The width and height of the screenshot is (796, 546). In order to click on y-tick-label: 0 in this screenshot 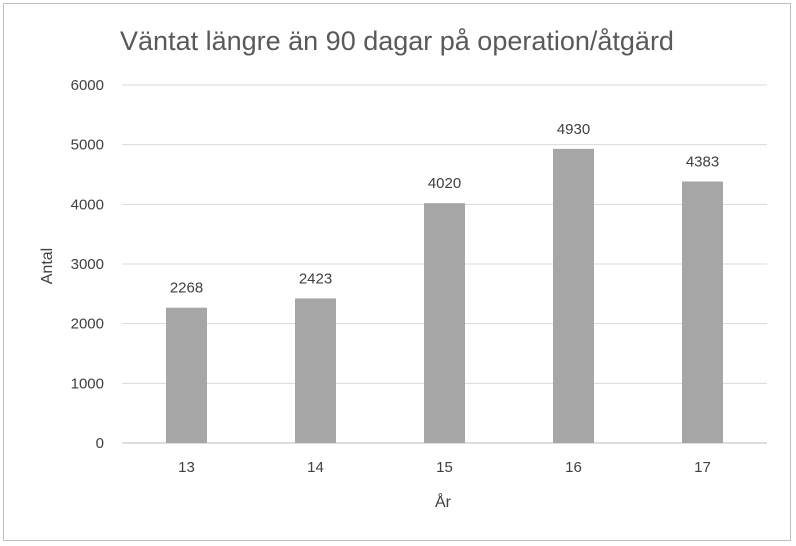, I will do `click(100, 443)`.